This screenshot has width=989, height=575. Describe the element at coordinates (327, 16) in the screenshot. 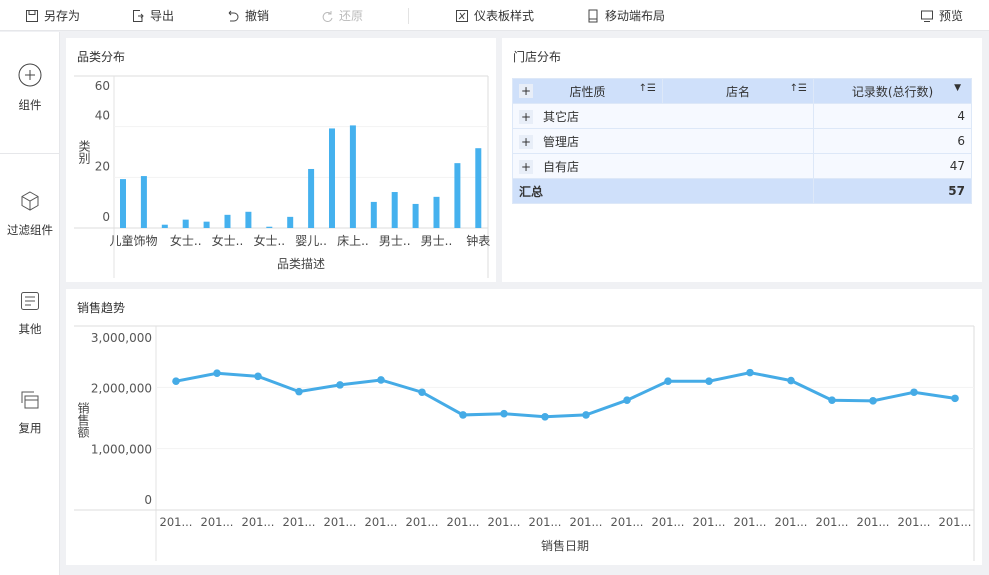

I see `redo-icon` at that location.